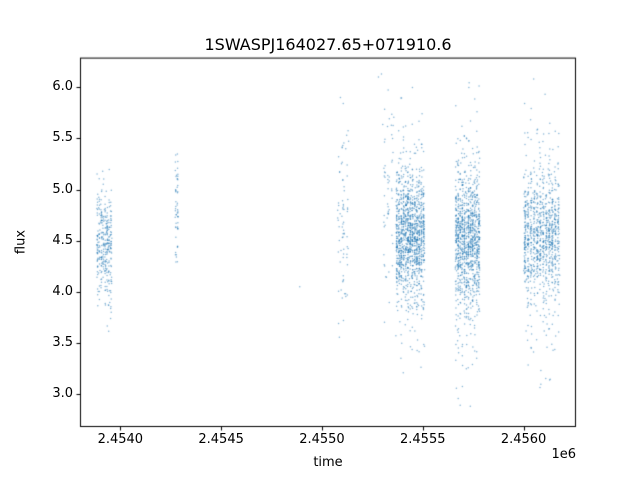 This screenshot has height=480, width=640. I want to click on x-tick-label: 2.4550, so click(322, 439).